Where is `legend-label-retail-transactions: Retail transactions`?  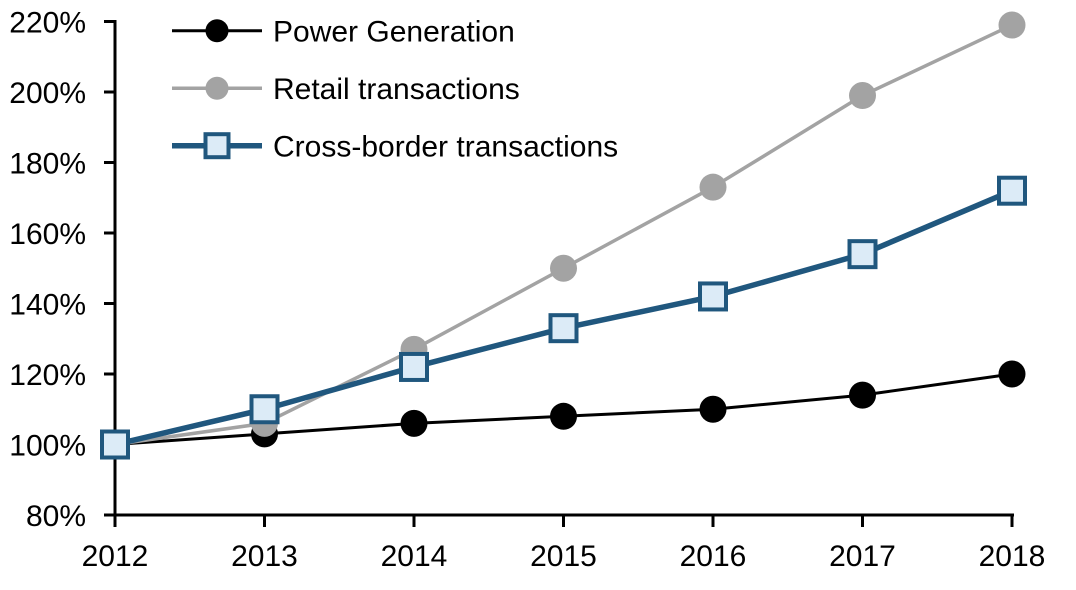 legend-label-retail-transactions: Retail transactions is located at coordinates (396, 89).